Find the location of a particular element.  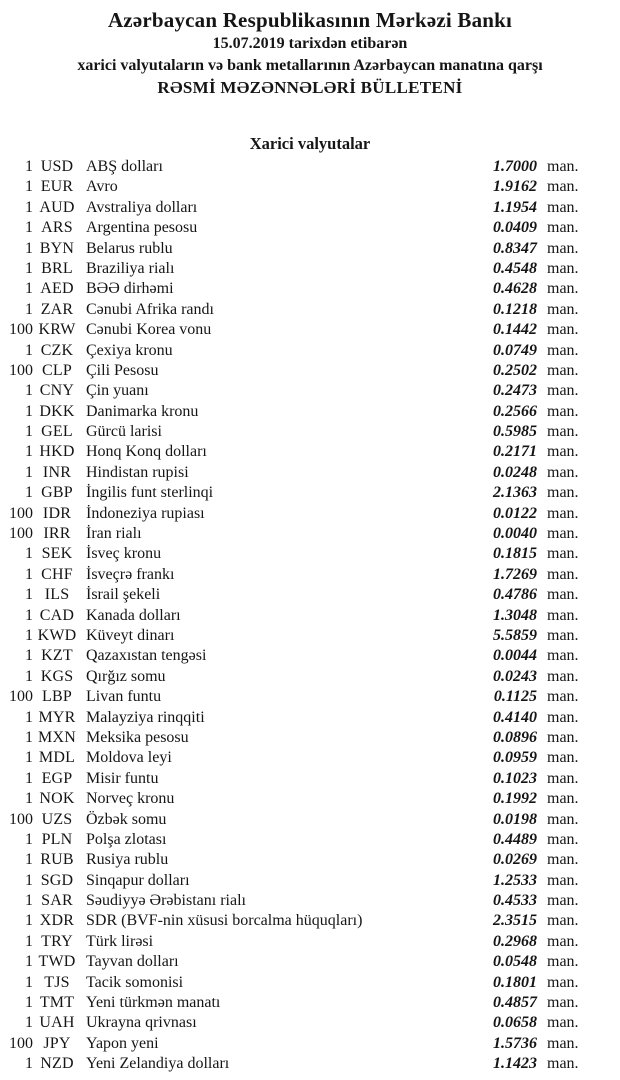

currency-name-cell: Meksika pesosu is located at coordinates (137, 737).